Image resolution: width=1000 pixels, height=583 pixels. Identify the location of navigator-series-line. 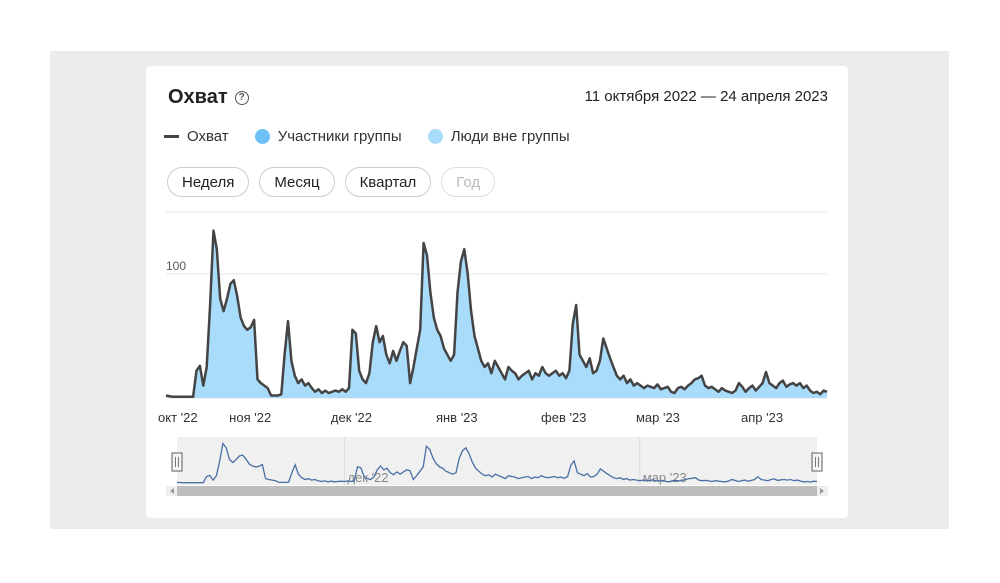
(497, 462).